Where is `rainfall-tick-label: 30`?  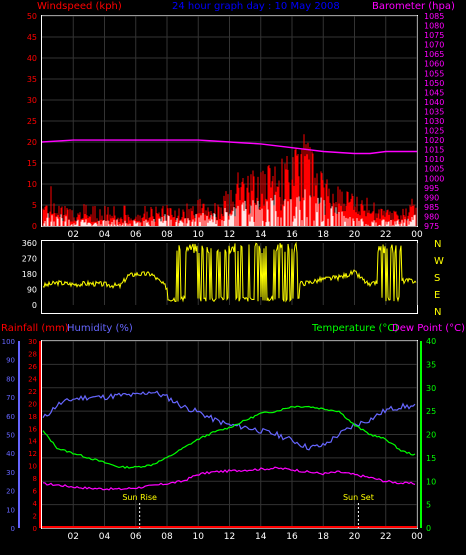 rainfall-tick-label: 30 is located at coordinates (32, 342).